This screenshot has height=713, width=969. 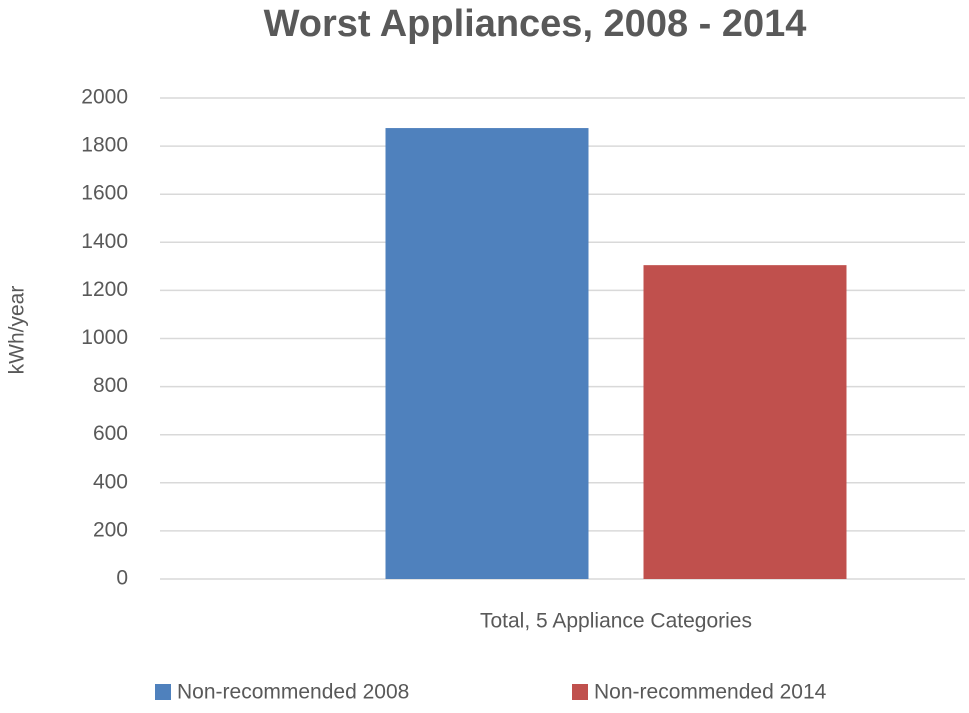 What do you see at coordinates (104, 193) in the screenshot?
I see `y-tick-label: 1600` at bounding box center [104, 193].